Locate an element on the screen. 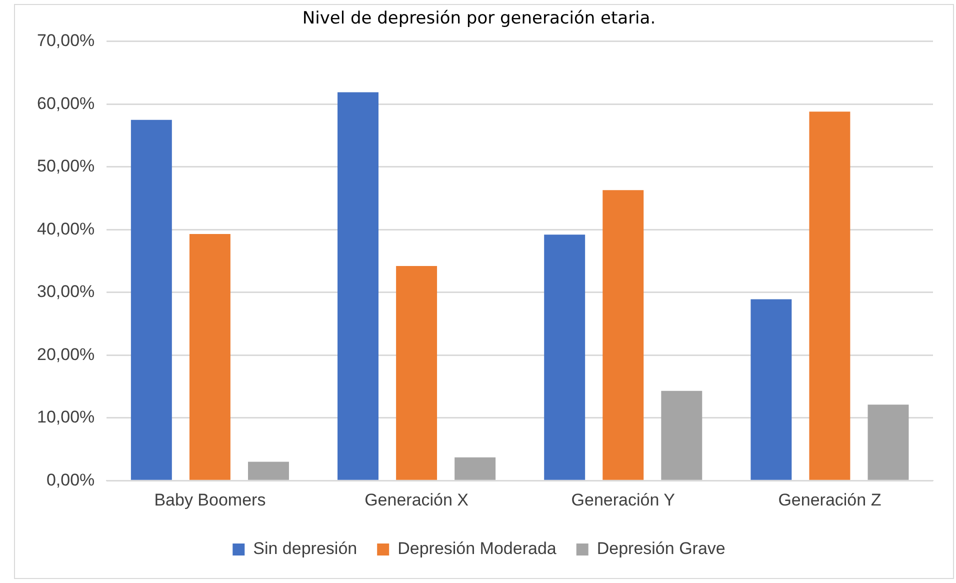  y-tick-label: 40,00% is located at coordinates (65, 228).